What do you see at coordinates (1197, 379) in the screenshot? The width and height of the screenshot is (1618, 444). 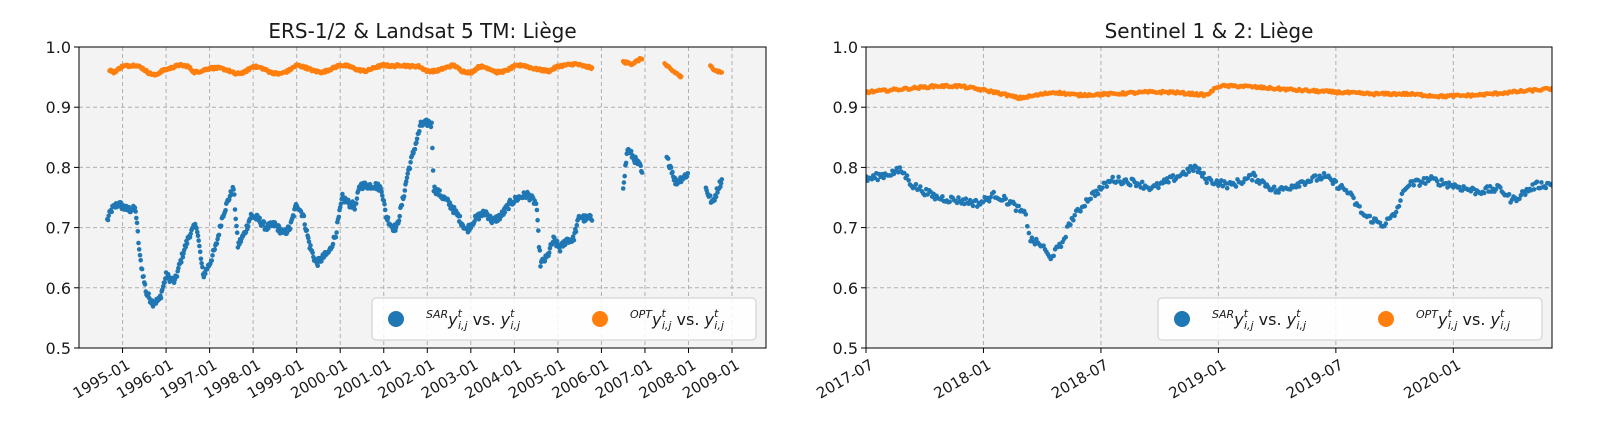 I see `x-tick-label: 2019-01` at bounding box center [1197, 379].